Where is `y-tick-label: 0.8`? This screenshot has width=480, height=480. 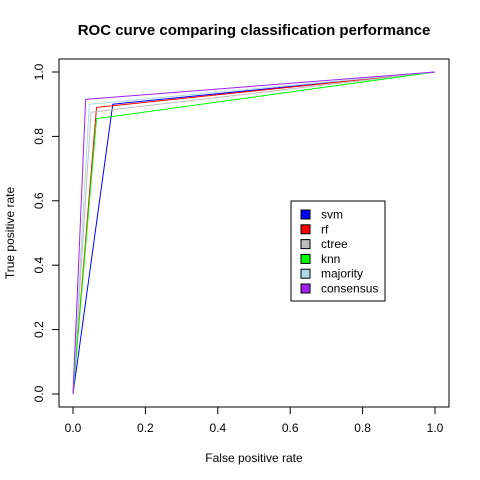
y-tick-label: 0.8 is located at coordinates (39, 136).